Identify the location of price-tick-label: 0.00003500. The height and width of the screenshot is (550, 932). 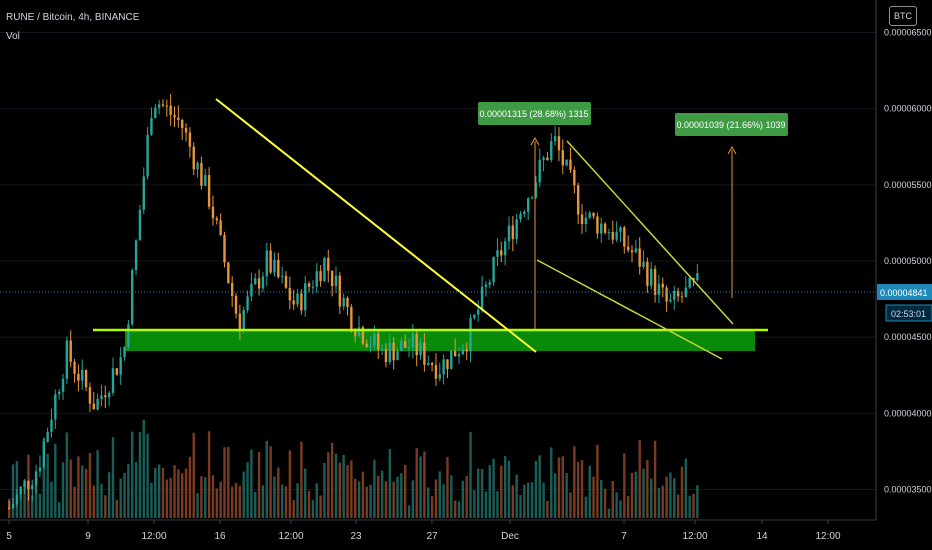
(908, 490).